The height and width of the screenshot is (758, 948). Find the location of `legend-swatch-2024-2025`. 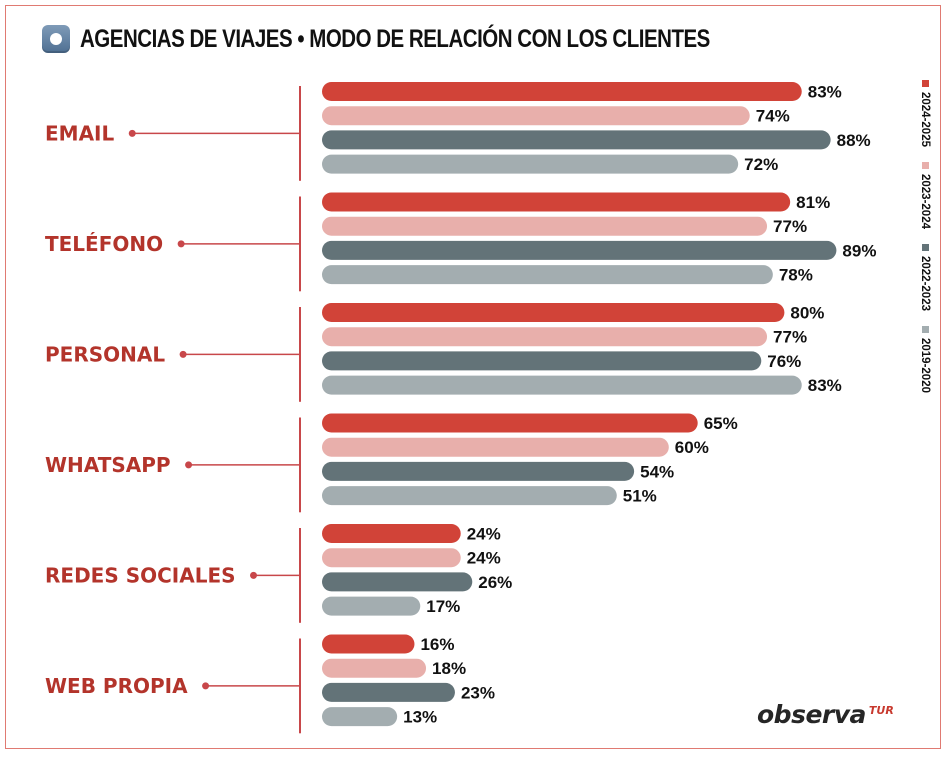

legend-swatch-2024-2025 is located at coordinates (925, 83).